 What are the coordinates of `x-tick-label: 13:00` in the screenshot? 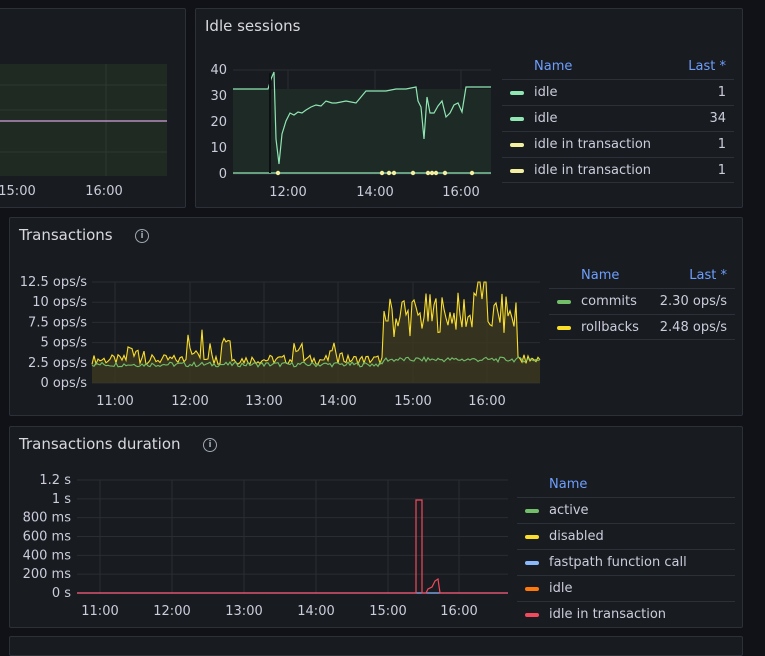 It's located at (243, 611).